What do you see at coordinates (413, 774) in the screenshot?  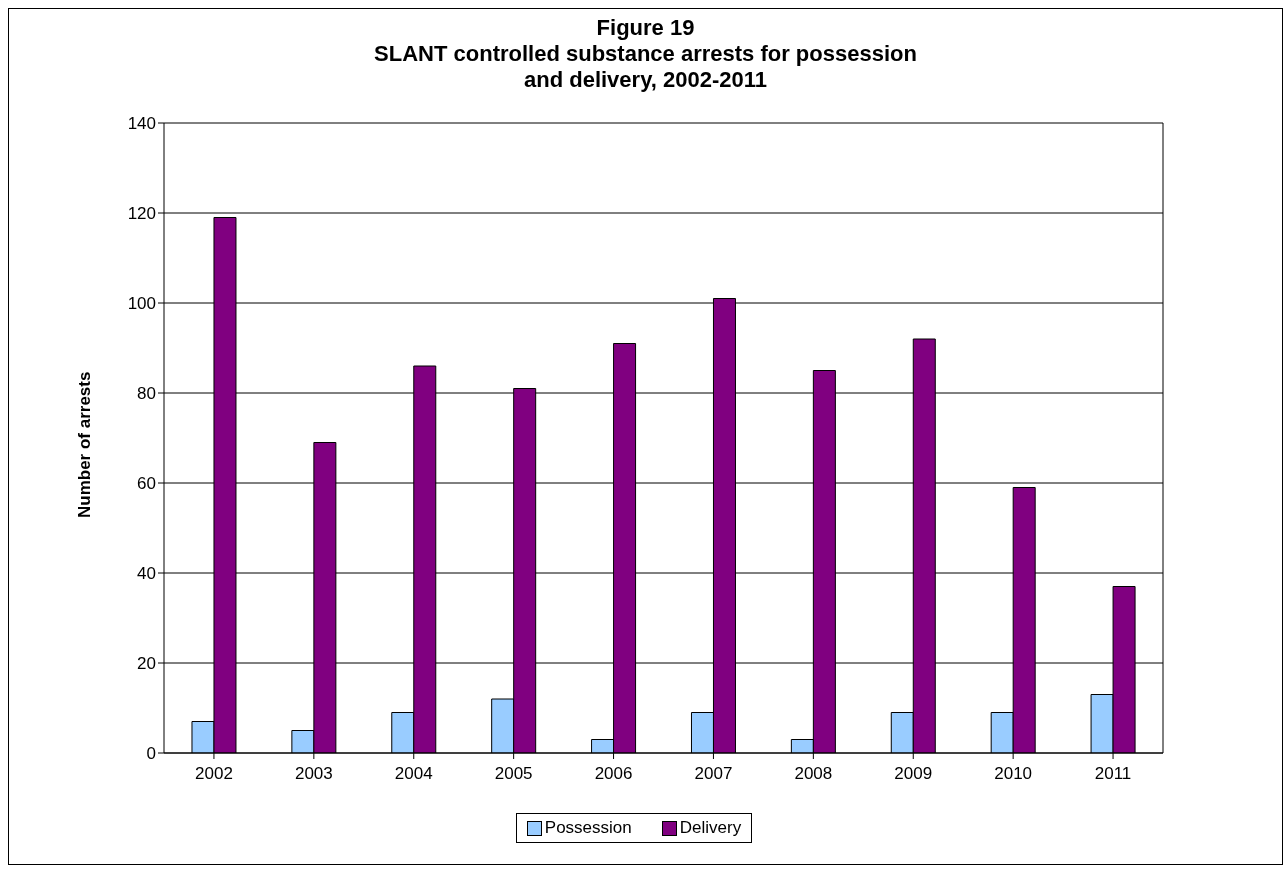 I see `x-tick-label: 2004` at bounding box center [413, 774].